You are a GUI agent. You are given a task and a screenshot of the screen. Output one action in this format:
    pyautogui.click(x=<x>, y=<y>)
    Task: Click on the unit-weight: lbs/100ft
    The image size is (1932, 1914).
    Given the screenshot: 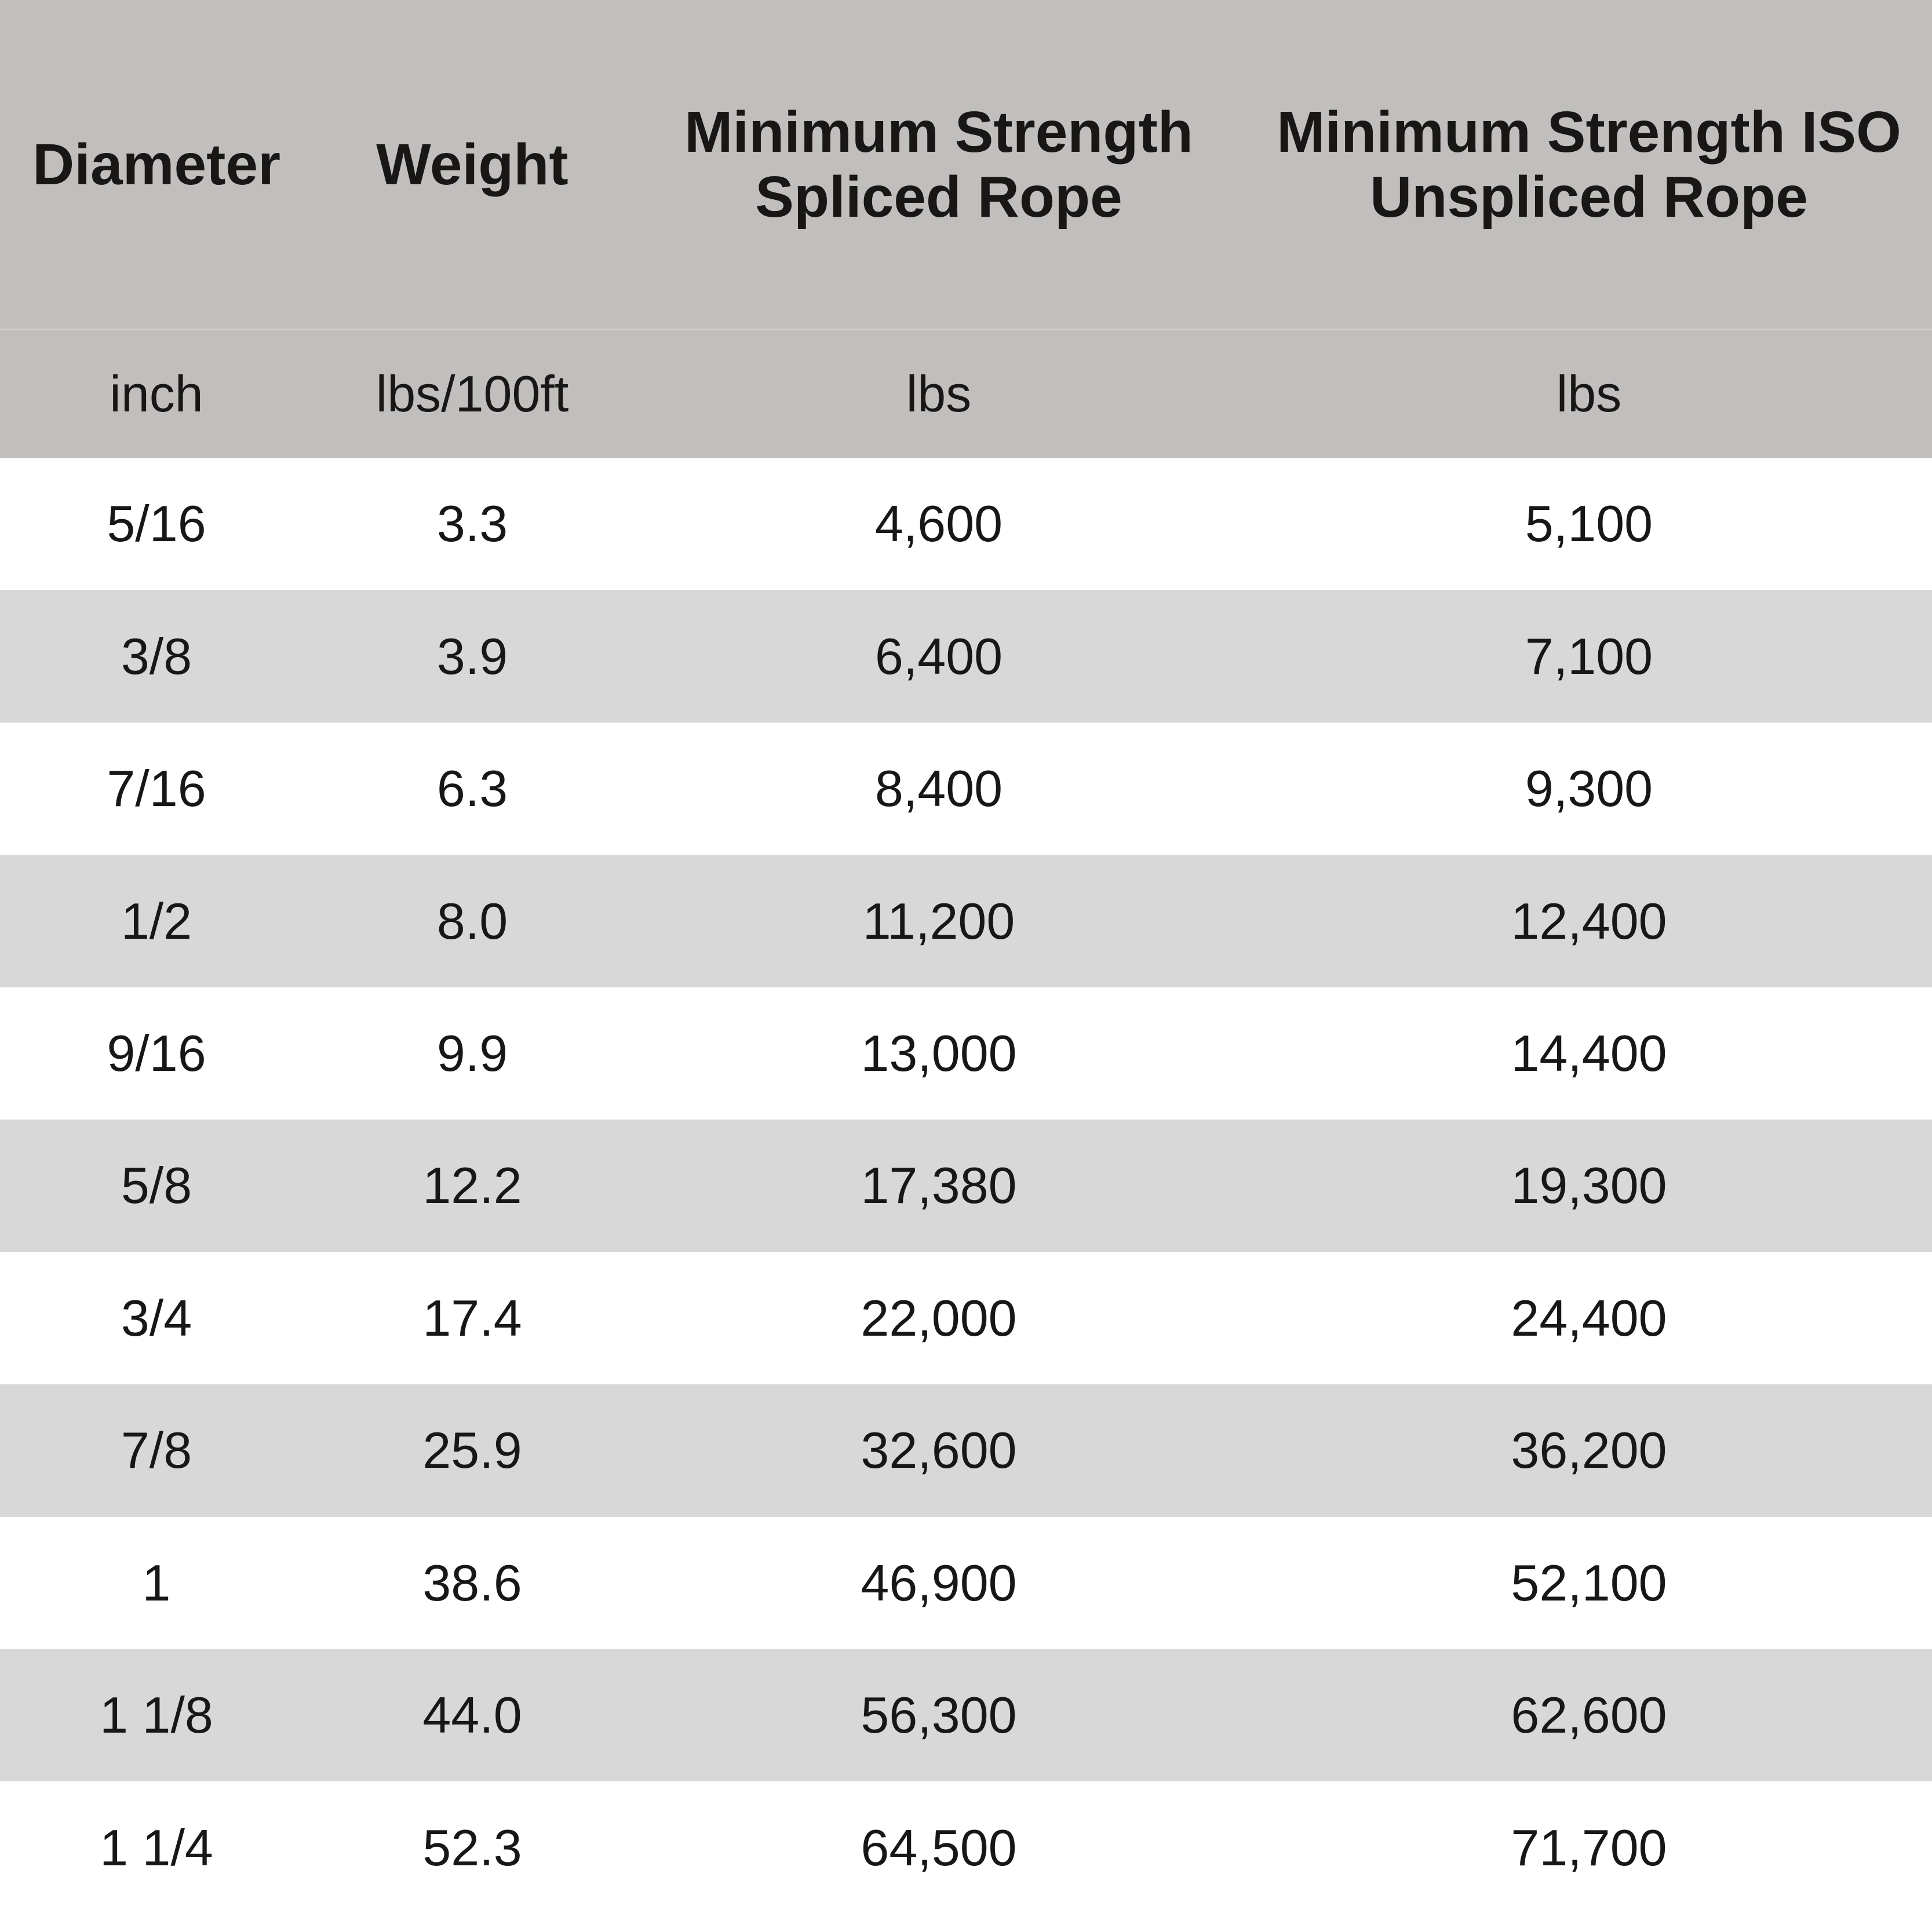 What is the action you would take?
    pyautogui.click(x=473, y=394)
    